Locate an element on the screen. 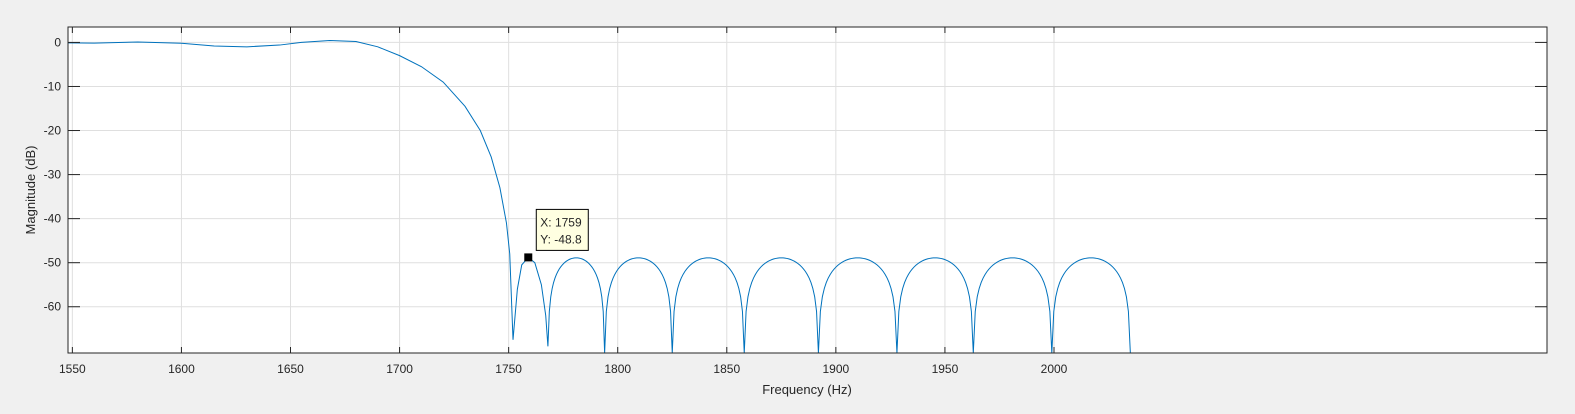 This screenshot has width=1575, height=414. x-tick-label: 1650 is located at coordinates (290, 369).